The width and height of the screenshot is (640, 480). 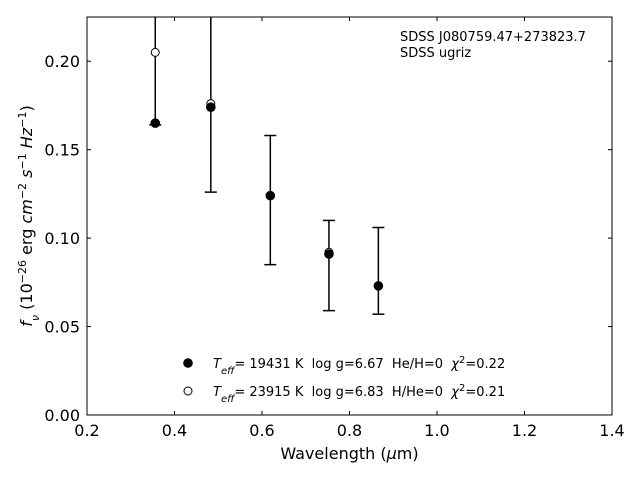 I want to click on x-tick-label: 0.2, so click(x=86, y=430).